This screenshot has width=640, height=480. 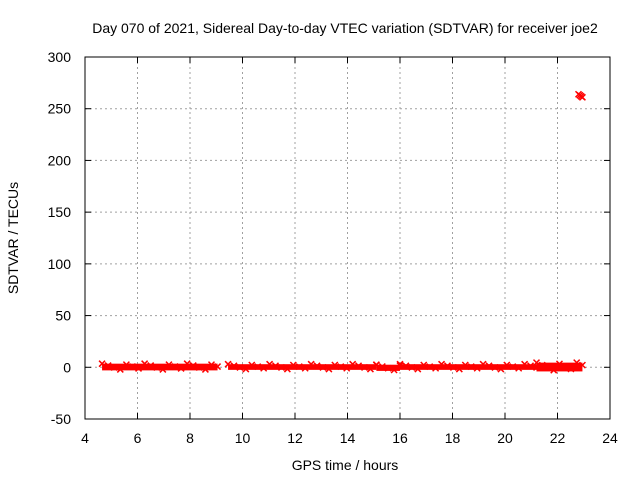 I want to click on x-tick-label: 20, so click(x=505, y=438).